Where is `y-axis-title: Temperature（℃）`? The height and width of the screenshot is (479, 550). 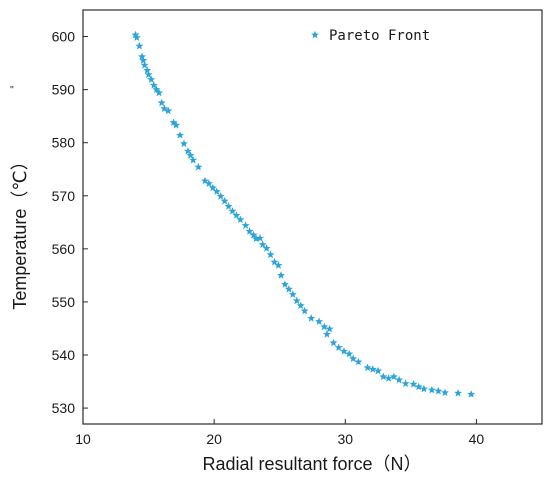
y-axis-title: Temperature（℃） is located at coordinates (20, 230).